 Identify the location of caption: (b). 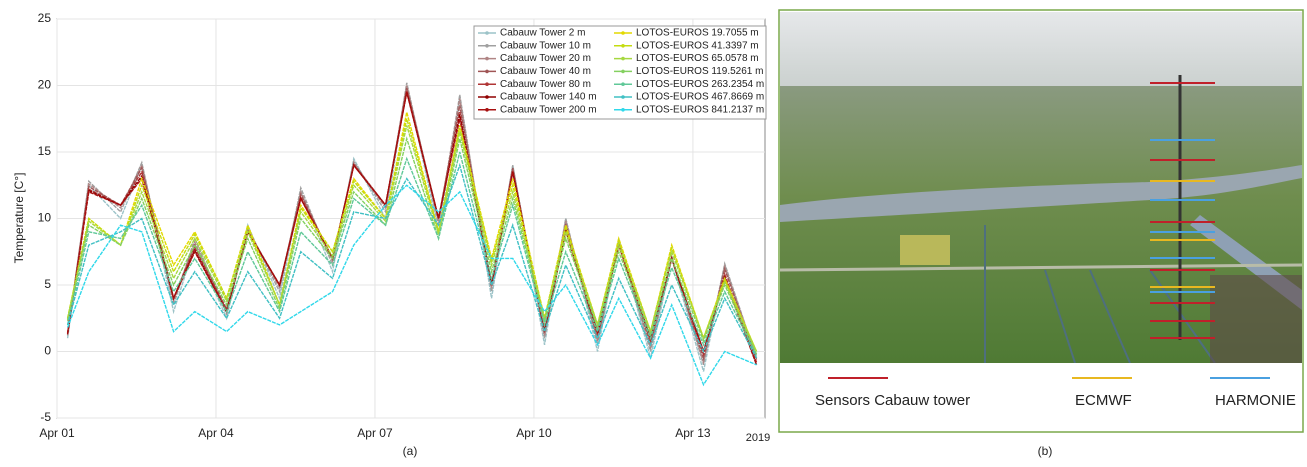
(1045, 451).